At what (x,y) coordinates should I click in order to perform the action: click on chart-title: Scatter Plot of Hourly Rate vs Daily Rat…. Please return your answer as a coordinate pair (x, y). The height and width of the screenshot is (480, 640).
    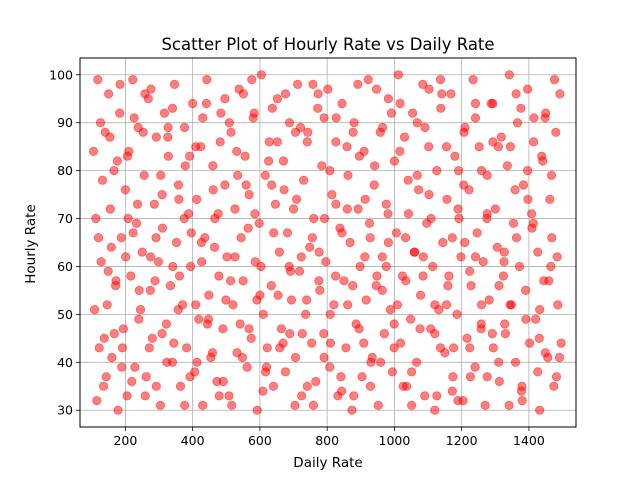
    Looking at the image, I should click on (327, 44).